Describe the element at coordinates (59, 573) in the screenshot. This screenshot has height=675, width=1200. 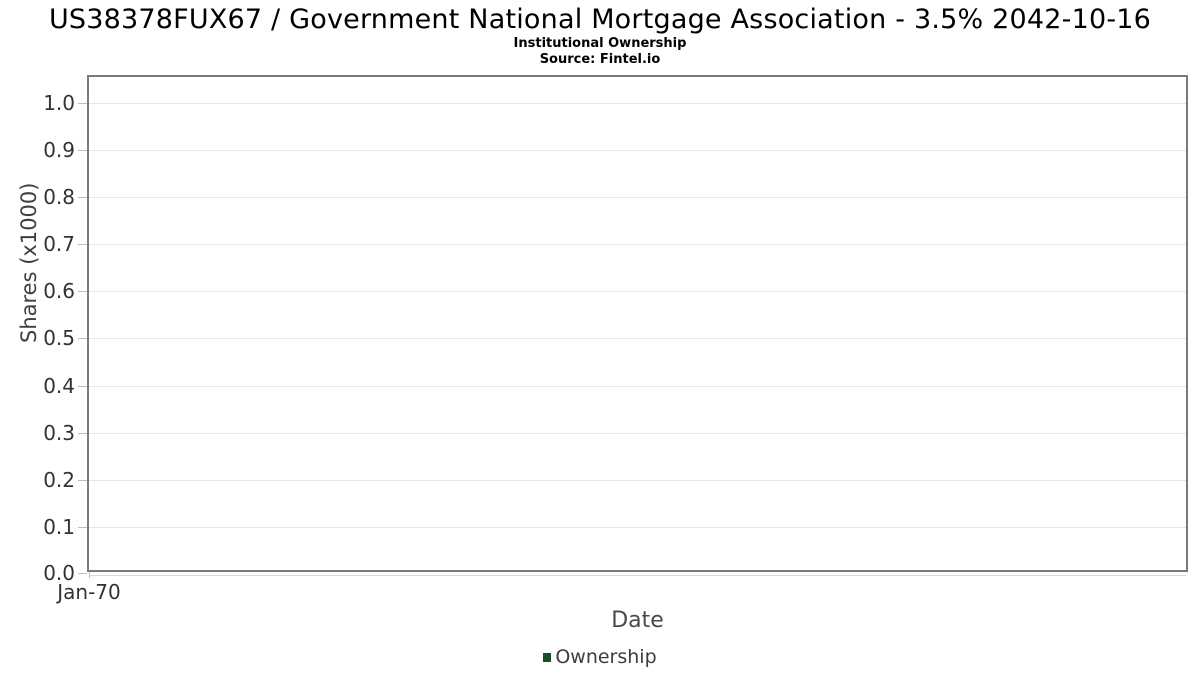
I see `y-tick-label: 0.0` at that location.